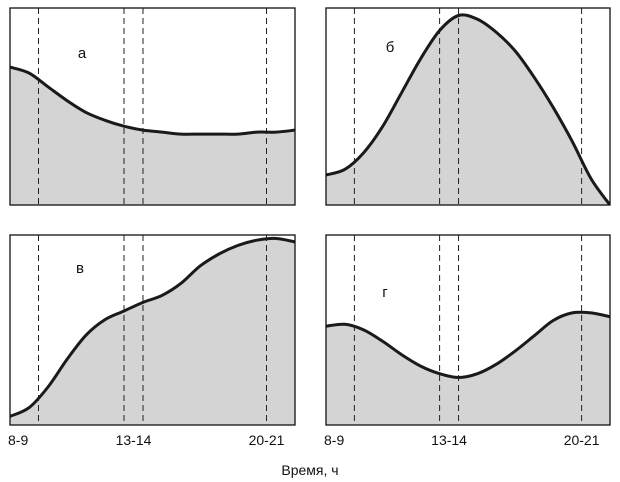 This screenshot has width=620, height=482. What do you see at coordinates (309, 470) in the screenshot?
I see `x-axis-title: Время, ч` at bounding box center [309, 470].